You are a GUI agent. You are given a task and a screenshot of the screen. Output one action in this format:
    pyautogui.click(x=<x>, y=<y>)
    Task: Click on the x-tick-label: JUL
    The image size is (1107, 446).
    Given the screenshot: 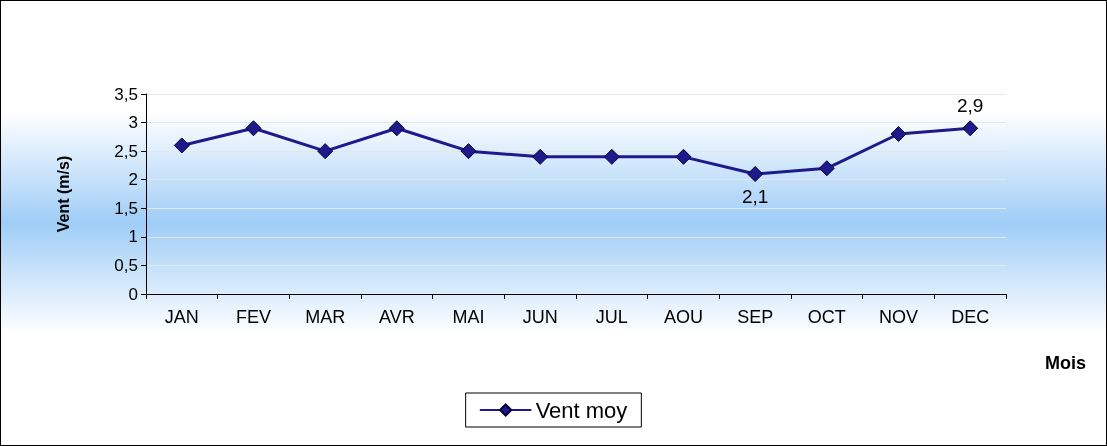 What is the action you would take?
    pyautogui.click(x=611, y=317)
    